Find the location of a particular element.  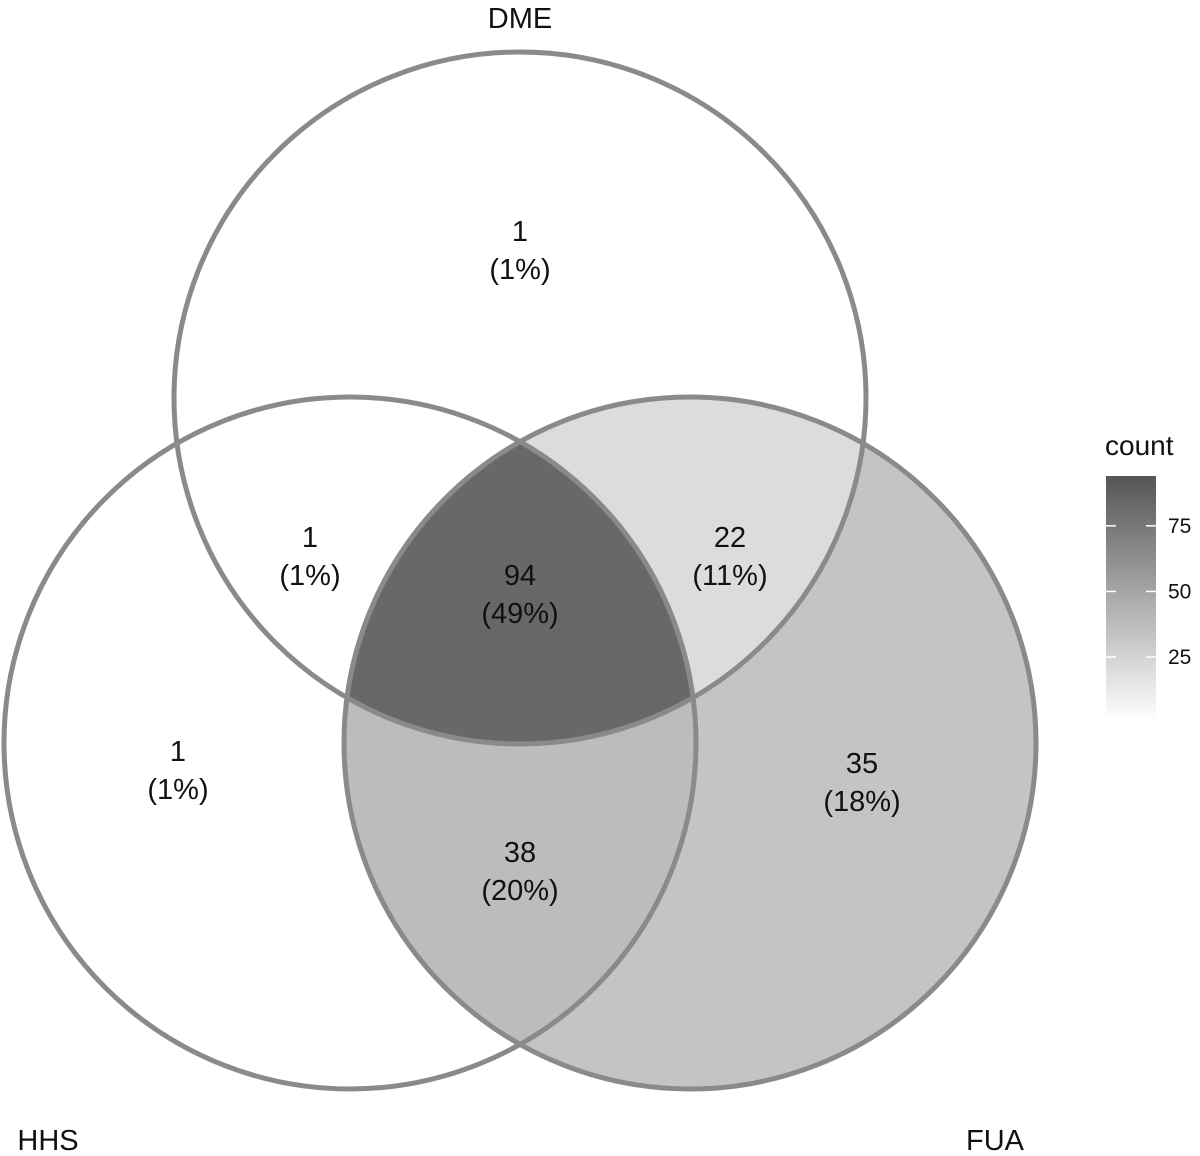

set-label-fua: FUA is located at coordinates (995, 1140).